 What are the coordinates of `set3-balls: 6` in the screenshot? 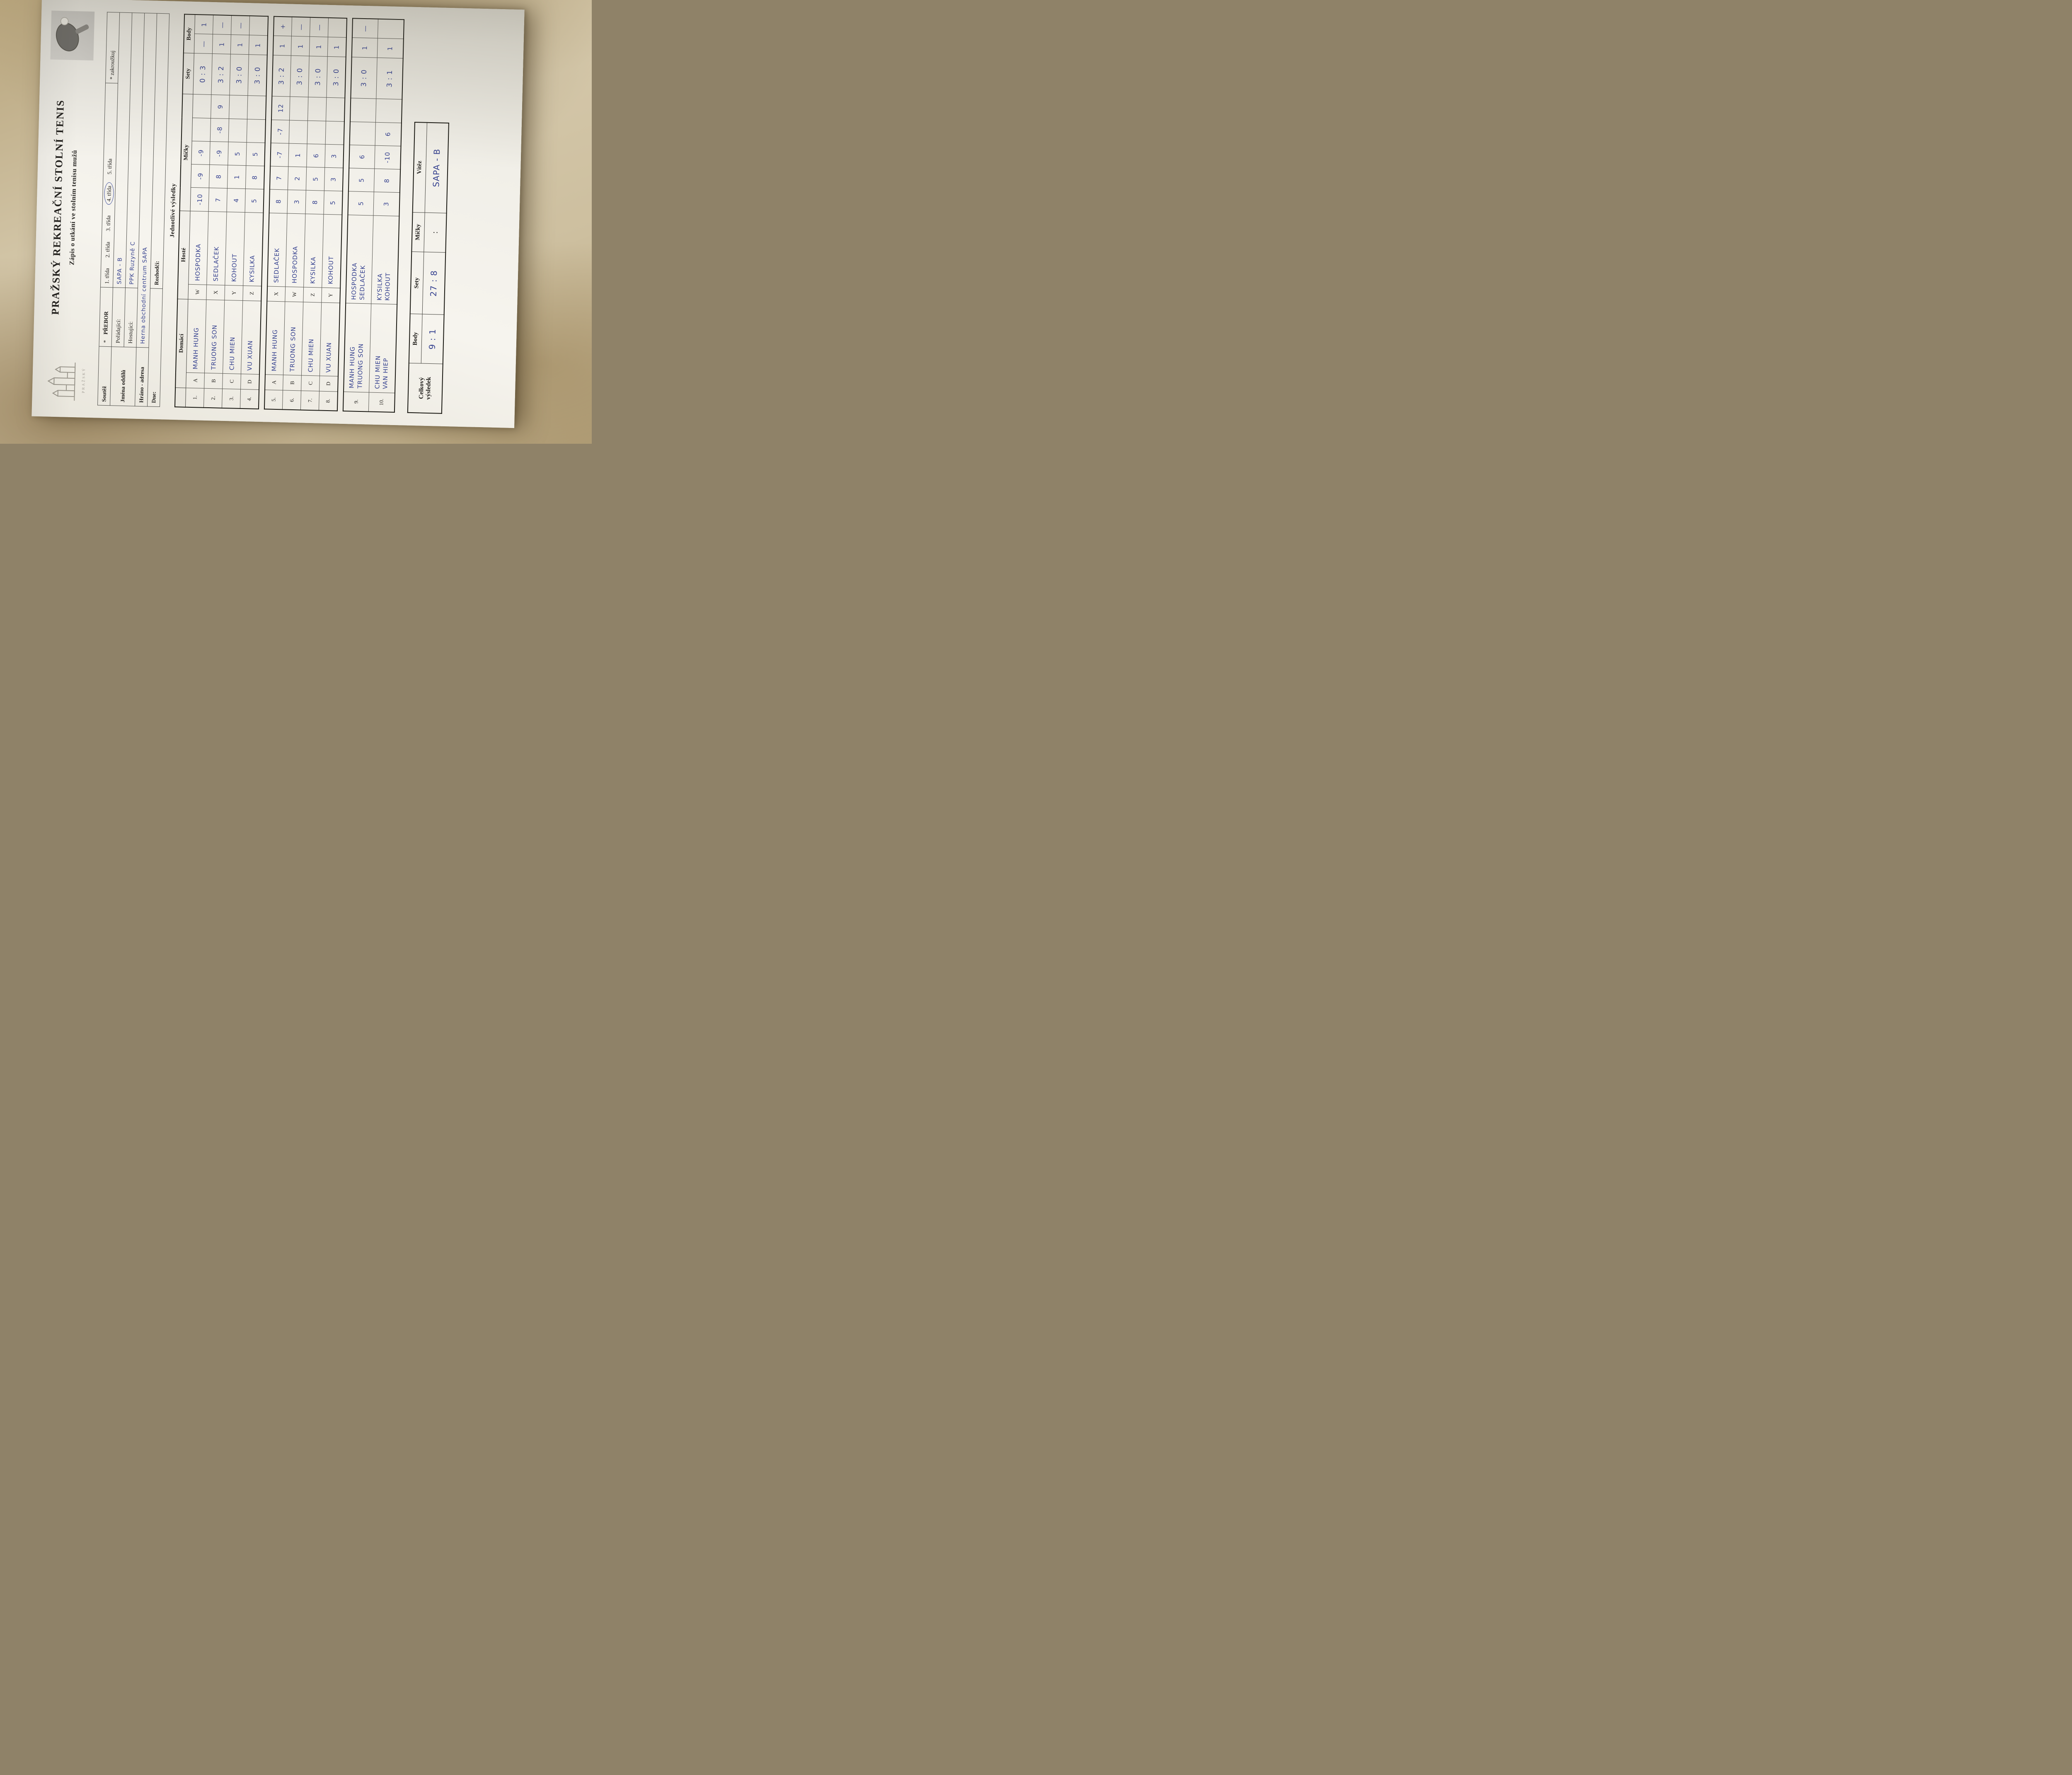 It's located at (362, 157).